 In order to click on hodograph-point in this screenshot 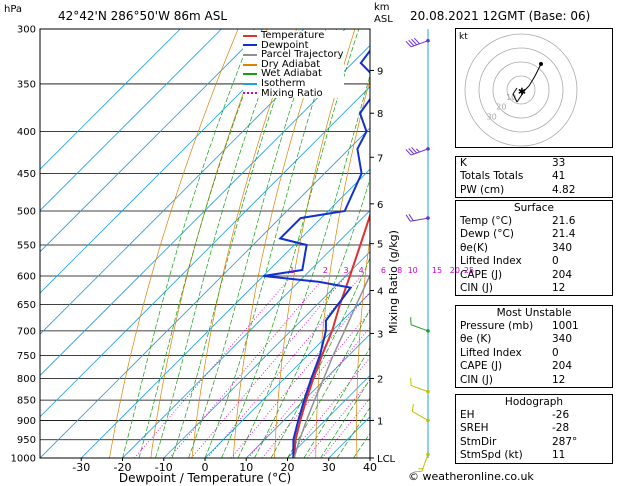, I will do `click(541, 64)`.